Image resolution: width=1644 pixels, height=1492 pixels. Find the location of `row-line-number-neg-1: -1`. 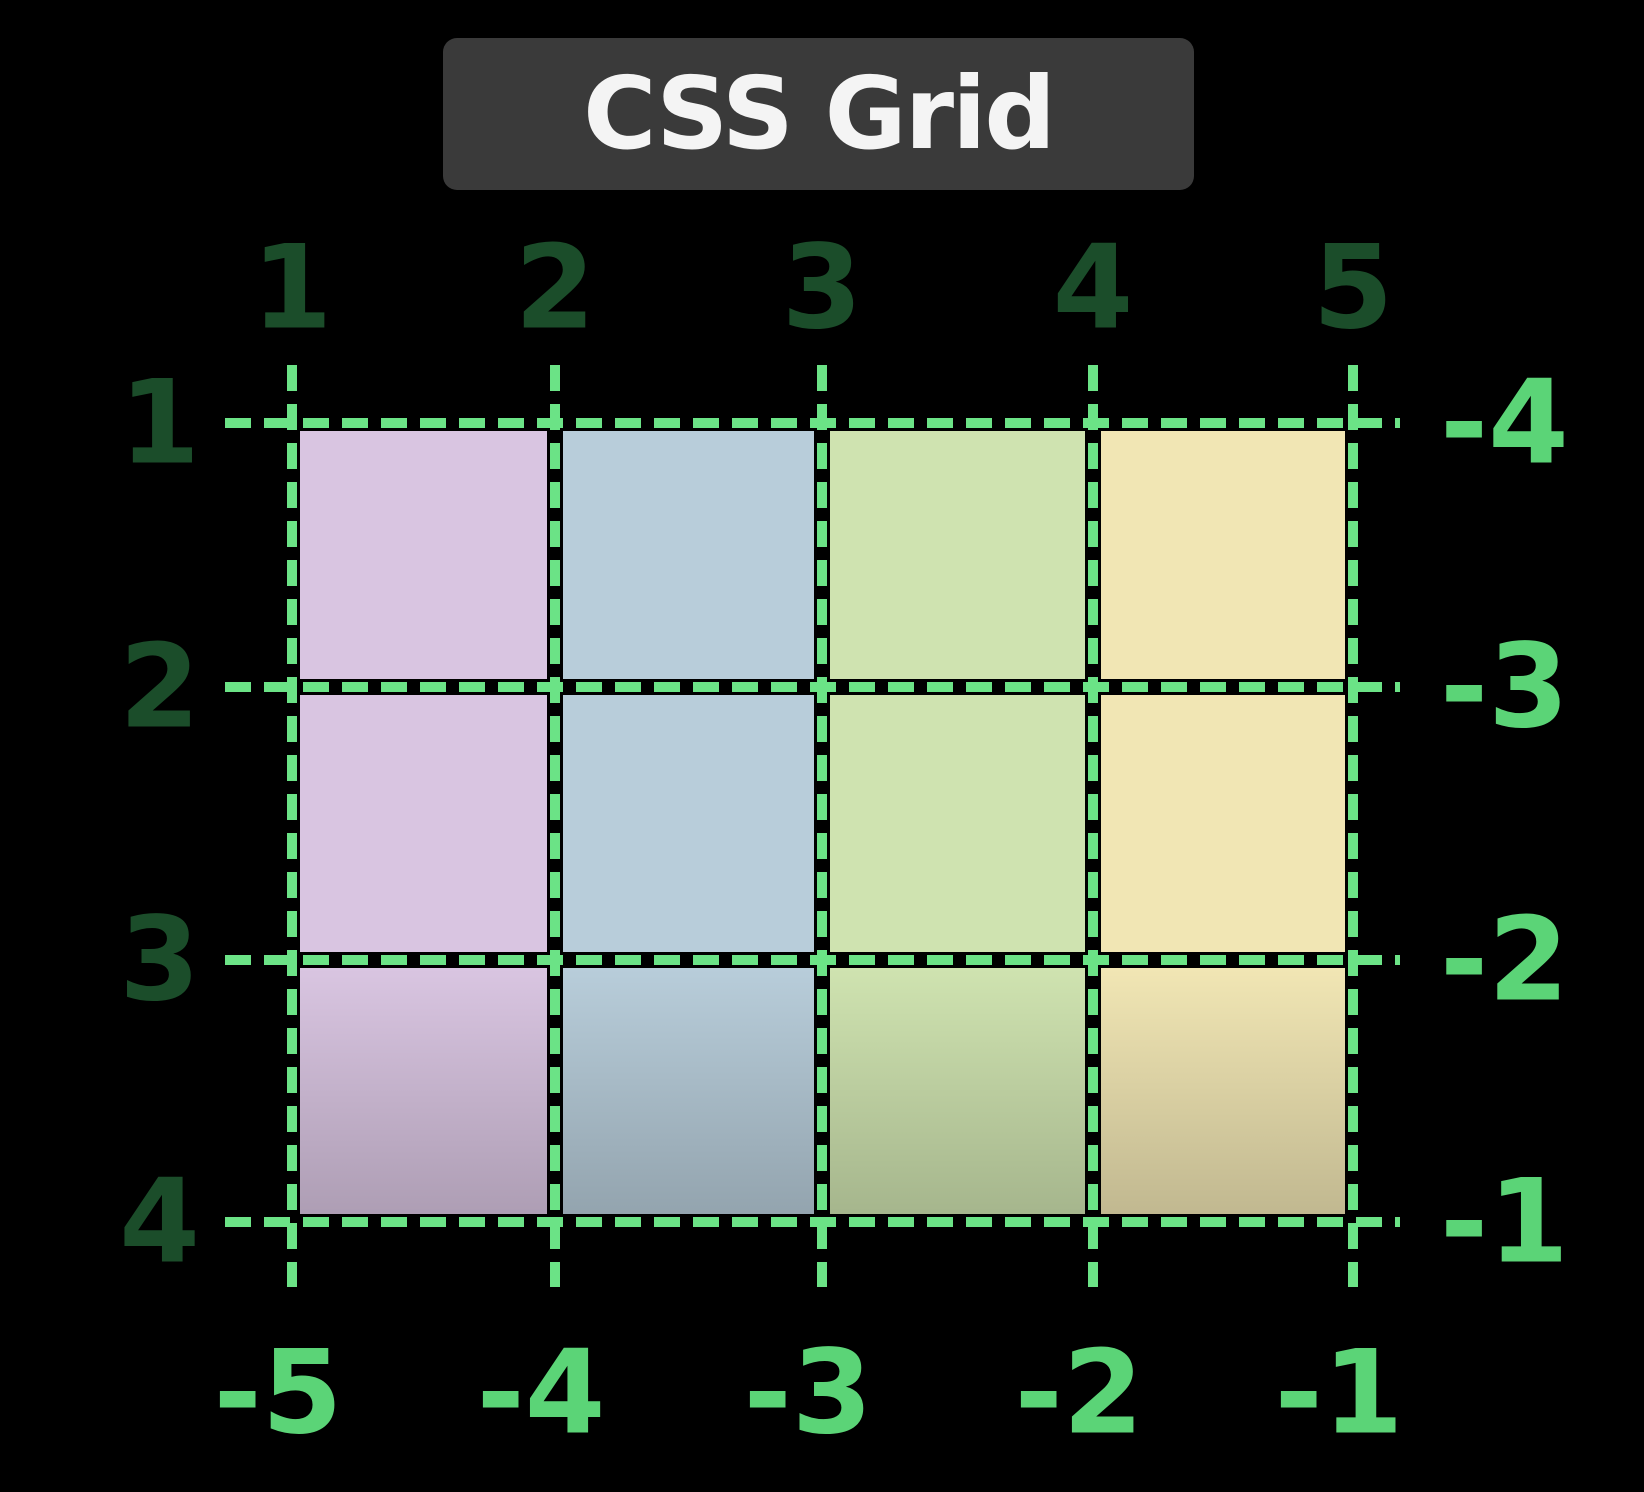

row-line-number-neg-1: -1 is located at coordinates (1504, 1222).